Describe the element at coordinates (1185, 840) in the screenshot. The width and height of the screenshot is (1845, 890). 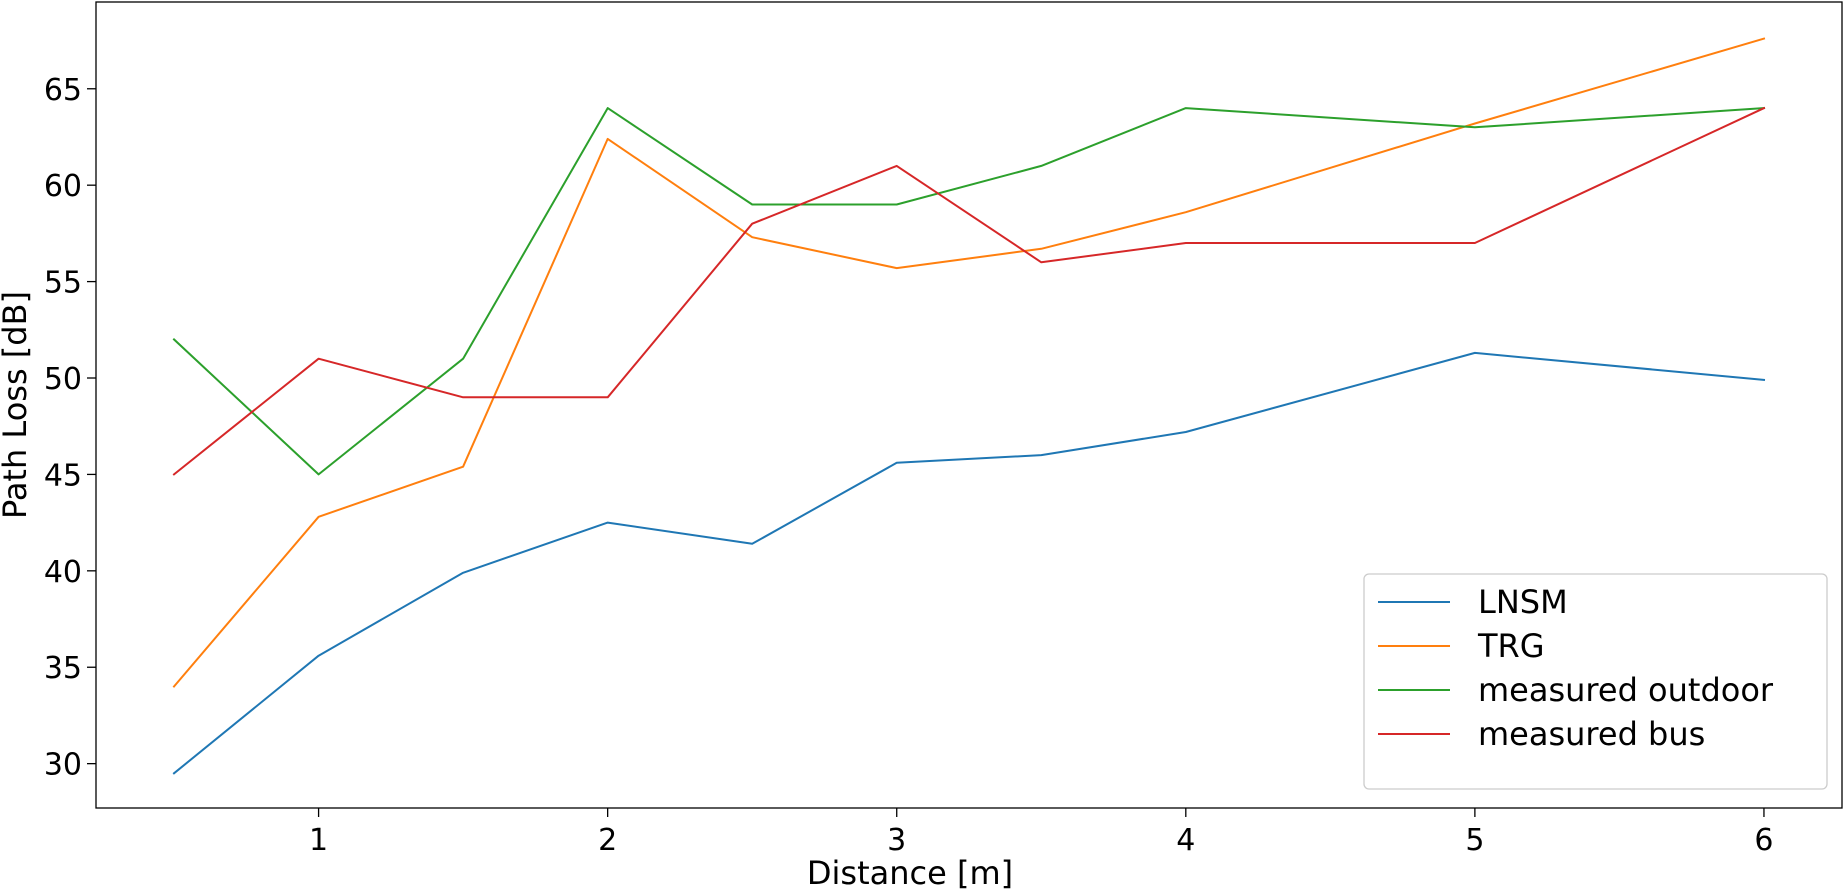
I see `x-tick-label: 4` at that location.